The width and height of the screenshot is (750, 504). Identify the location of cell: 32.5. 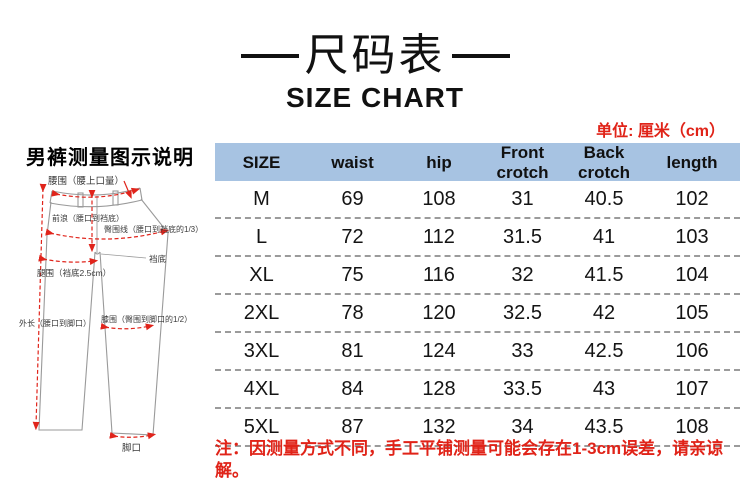
(522, 312).